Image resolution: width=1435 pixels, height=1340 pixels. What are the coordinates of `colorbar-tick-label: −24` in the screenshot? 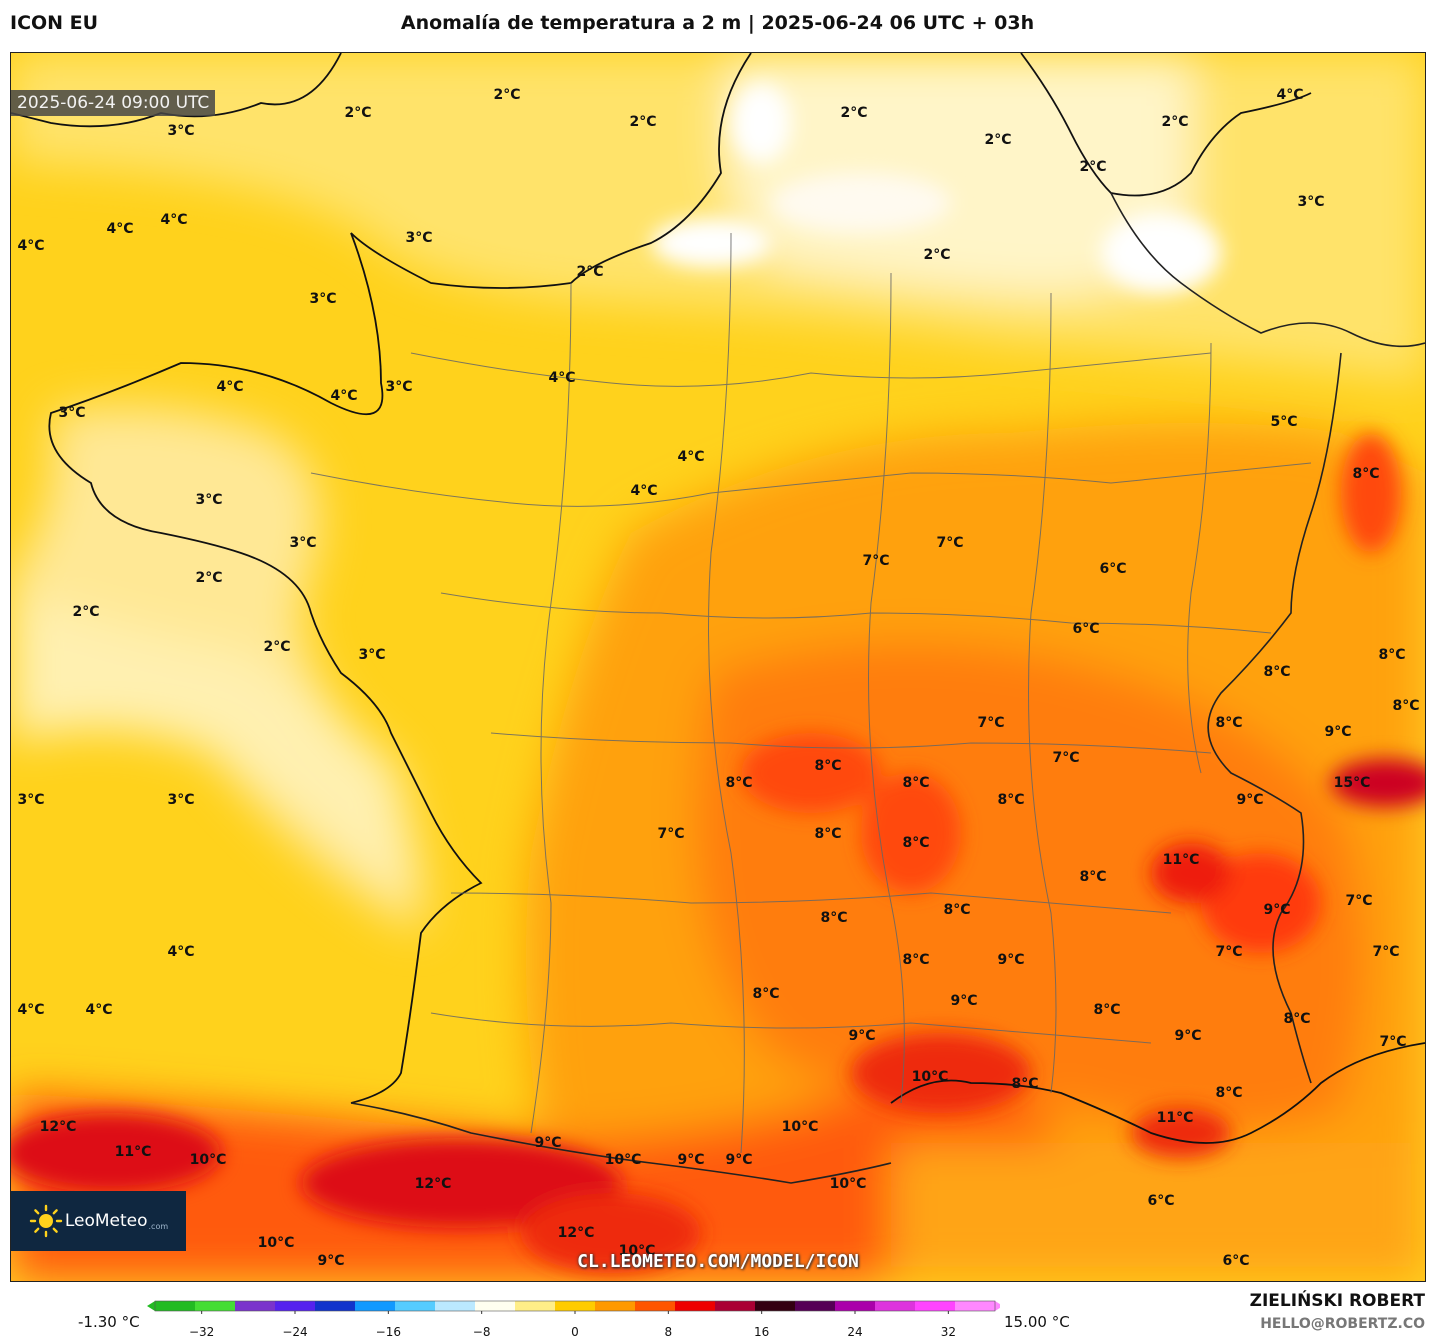 It's located at (295, 1332).